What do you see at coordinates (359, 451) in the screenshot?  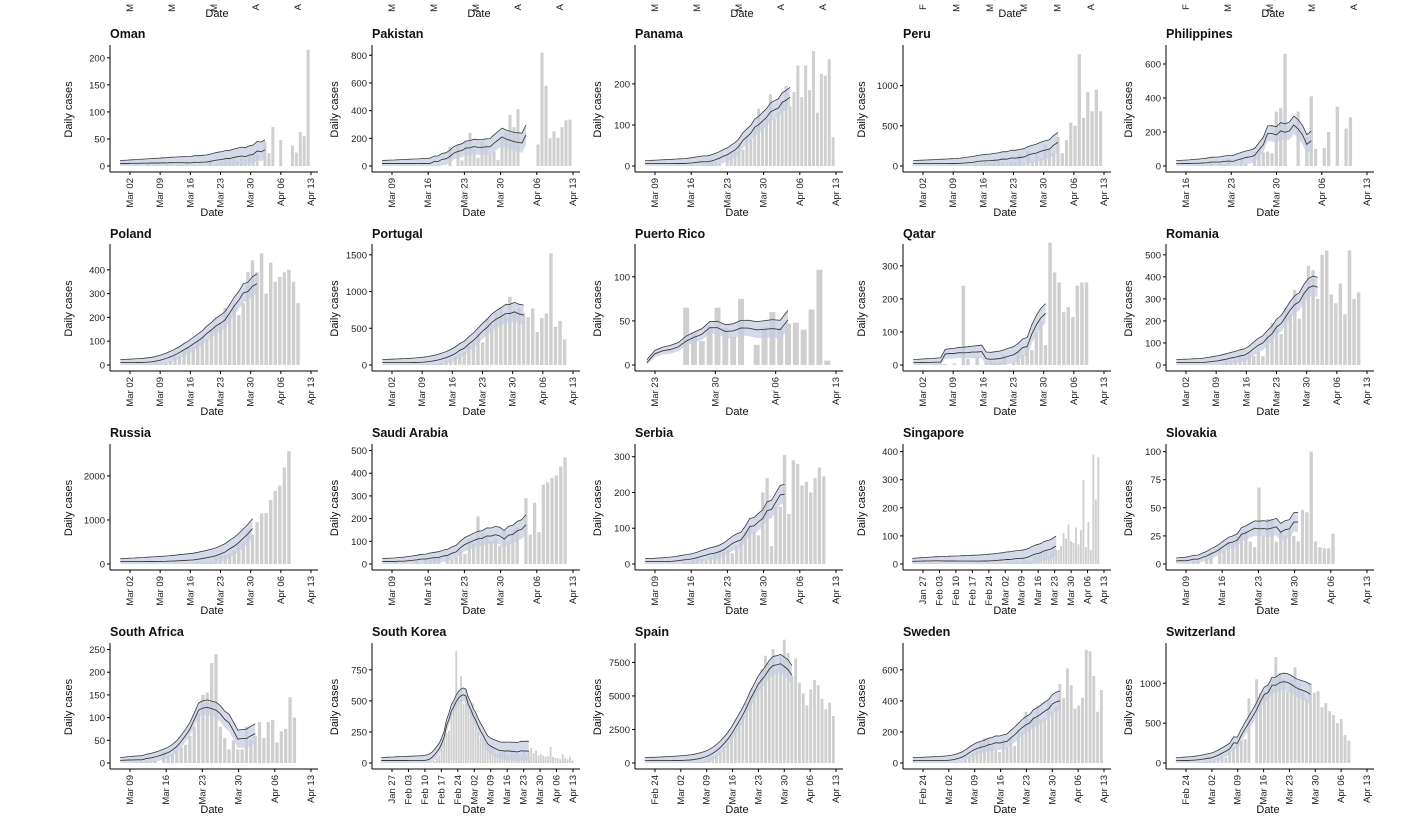 I see `y-tick-label: 500` at bounding box center [359, 451].